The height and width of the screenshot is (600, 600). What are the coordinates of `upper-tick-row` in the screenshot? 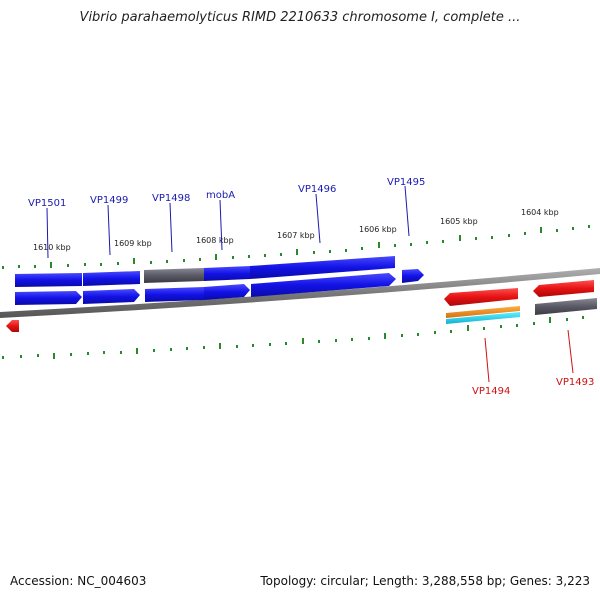 It's located at (296, 247).